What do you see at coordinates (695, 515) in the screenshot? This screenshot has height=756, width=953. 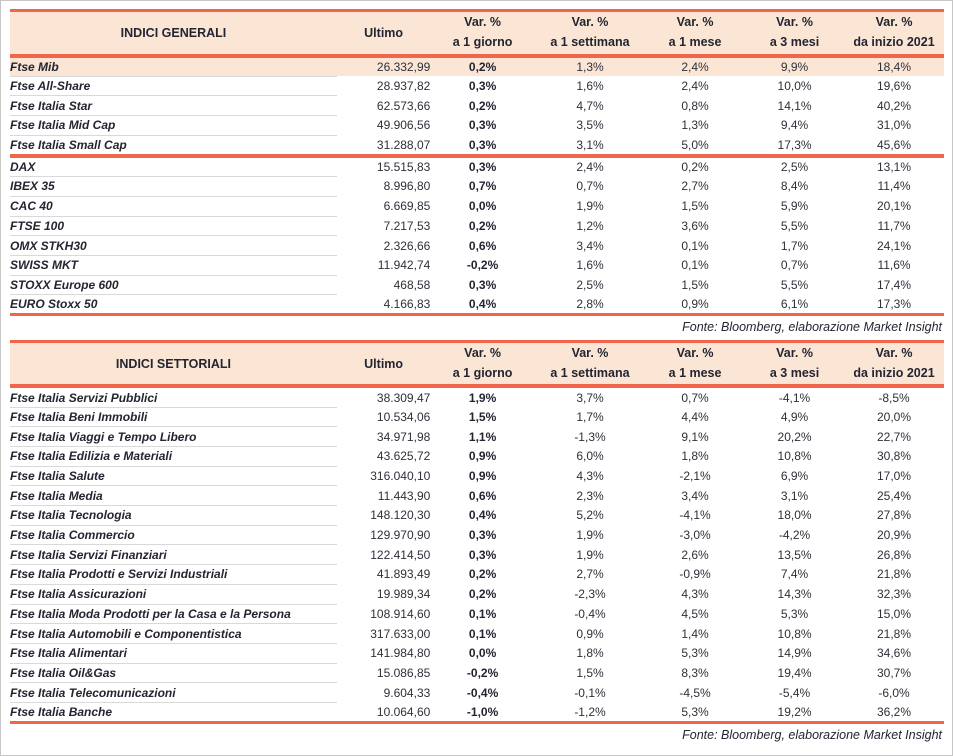 I see `var-1-mese-value: -4,1%` at bounding box center [695, 515].